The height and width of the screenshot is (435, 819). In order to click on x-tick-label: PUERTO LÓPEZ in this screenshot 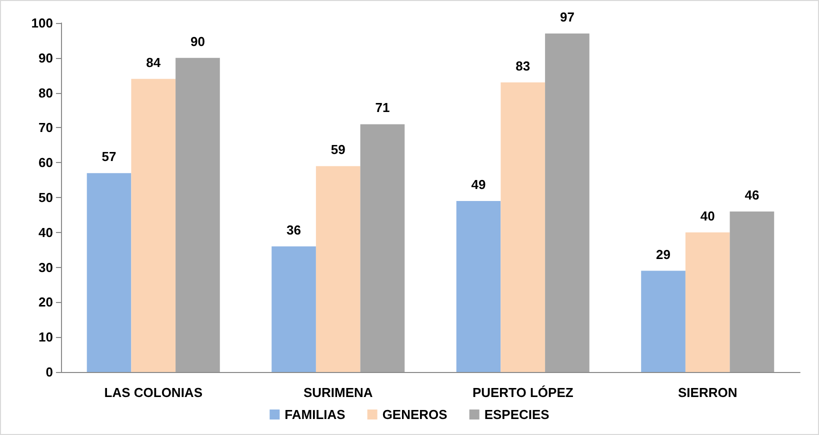, I will do `click(523, 392)`.